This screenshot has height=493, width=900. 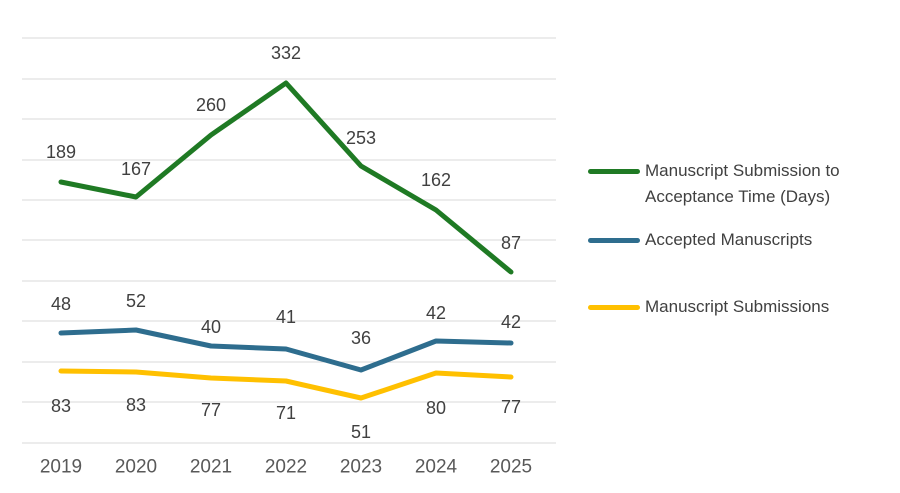 I want to click on legend-label: Accepted Manuscripts, so click(x=729, y=239).